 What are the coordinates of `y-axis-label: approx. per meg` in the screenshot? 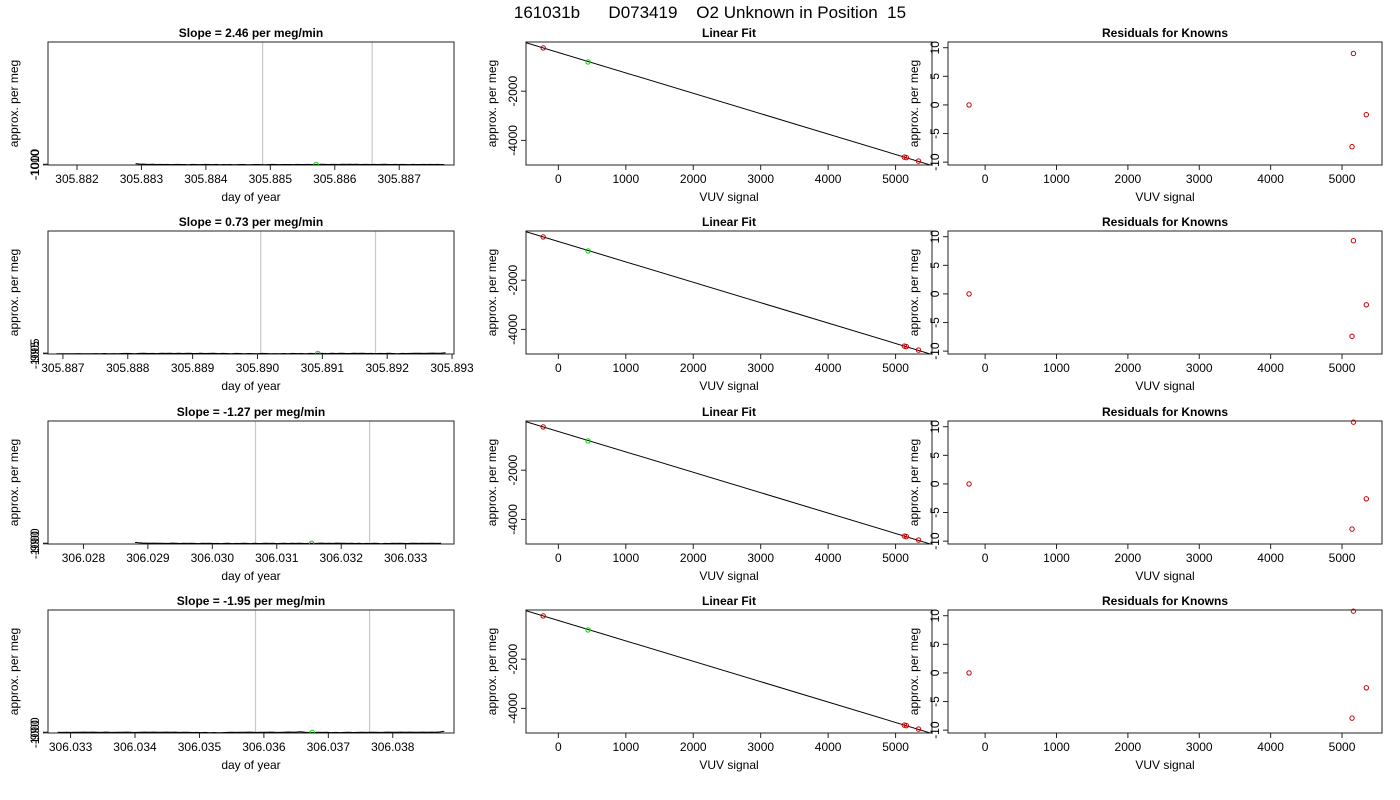 It's located at (14, 292).